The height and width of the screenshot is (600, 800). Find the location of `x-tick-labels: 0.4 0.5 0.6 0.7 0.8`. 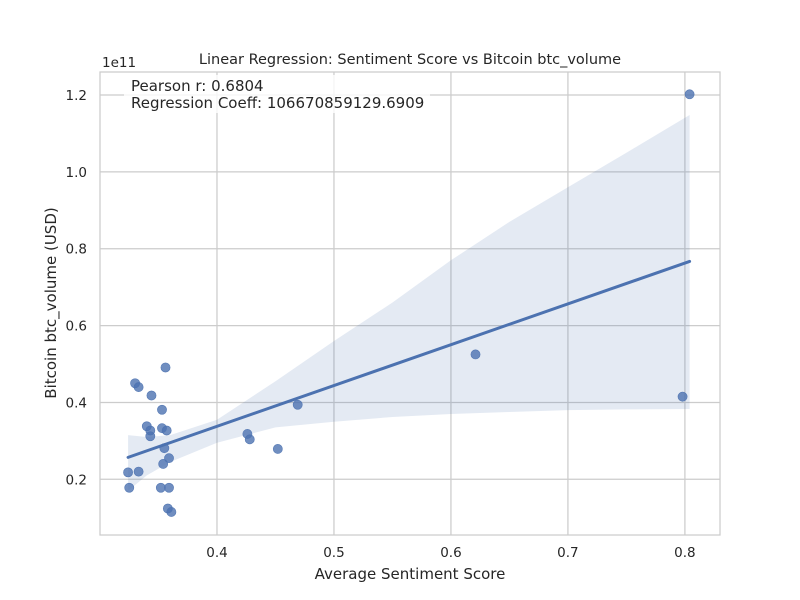

x-tick-labels: 0.4 0.5 0.6 0.7 0.8 is located at coordinates (450, 553).